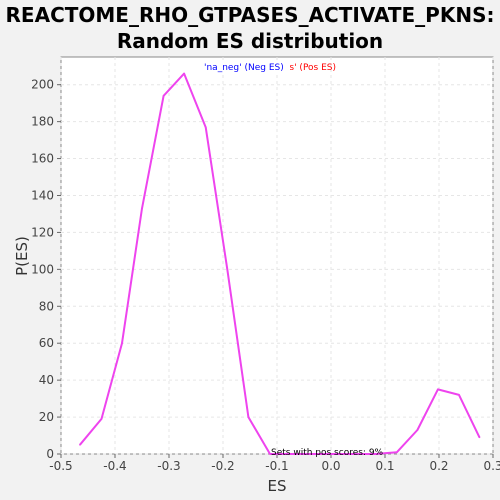 The image size is (500, 500). Describe the element at coordinates (330, 466) in the screenshot. I see `x-tick-label: 0.0` at that location.